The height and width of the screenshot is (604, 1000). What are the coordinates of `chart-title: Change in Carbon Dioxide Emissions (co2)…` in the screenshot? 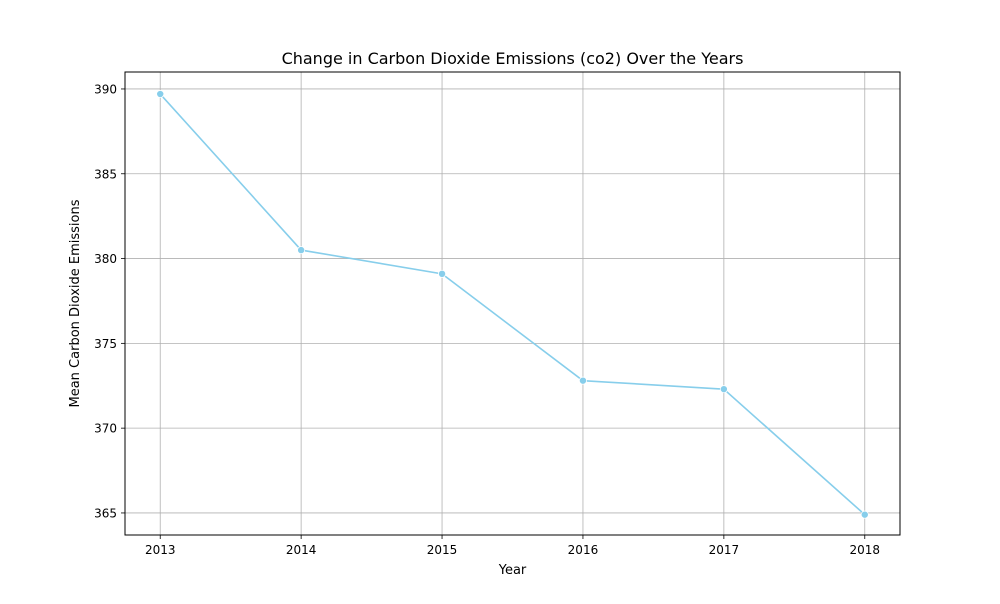 It's located at (513, 58).